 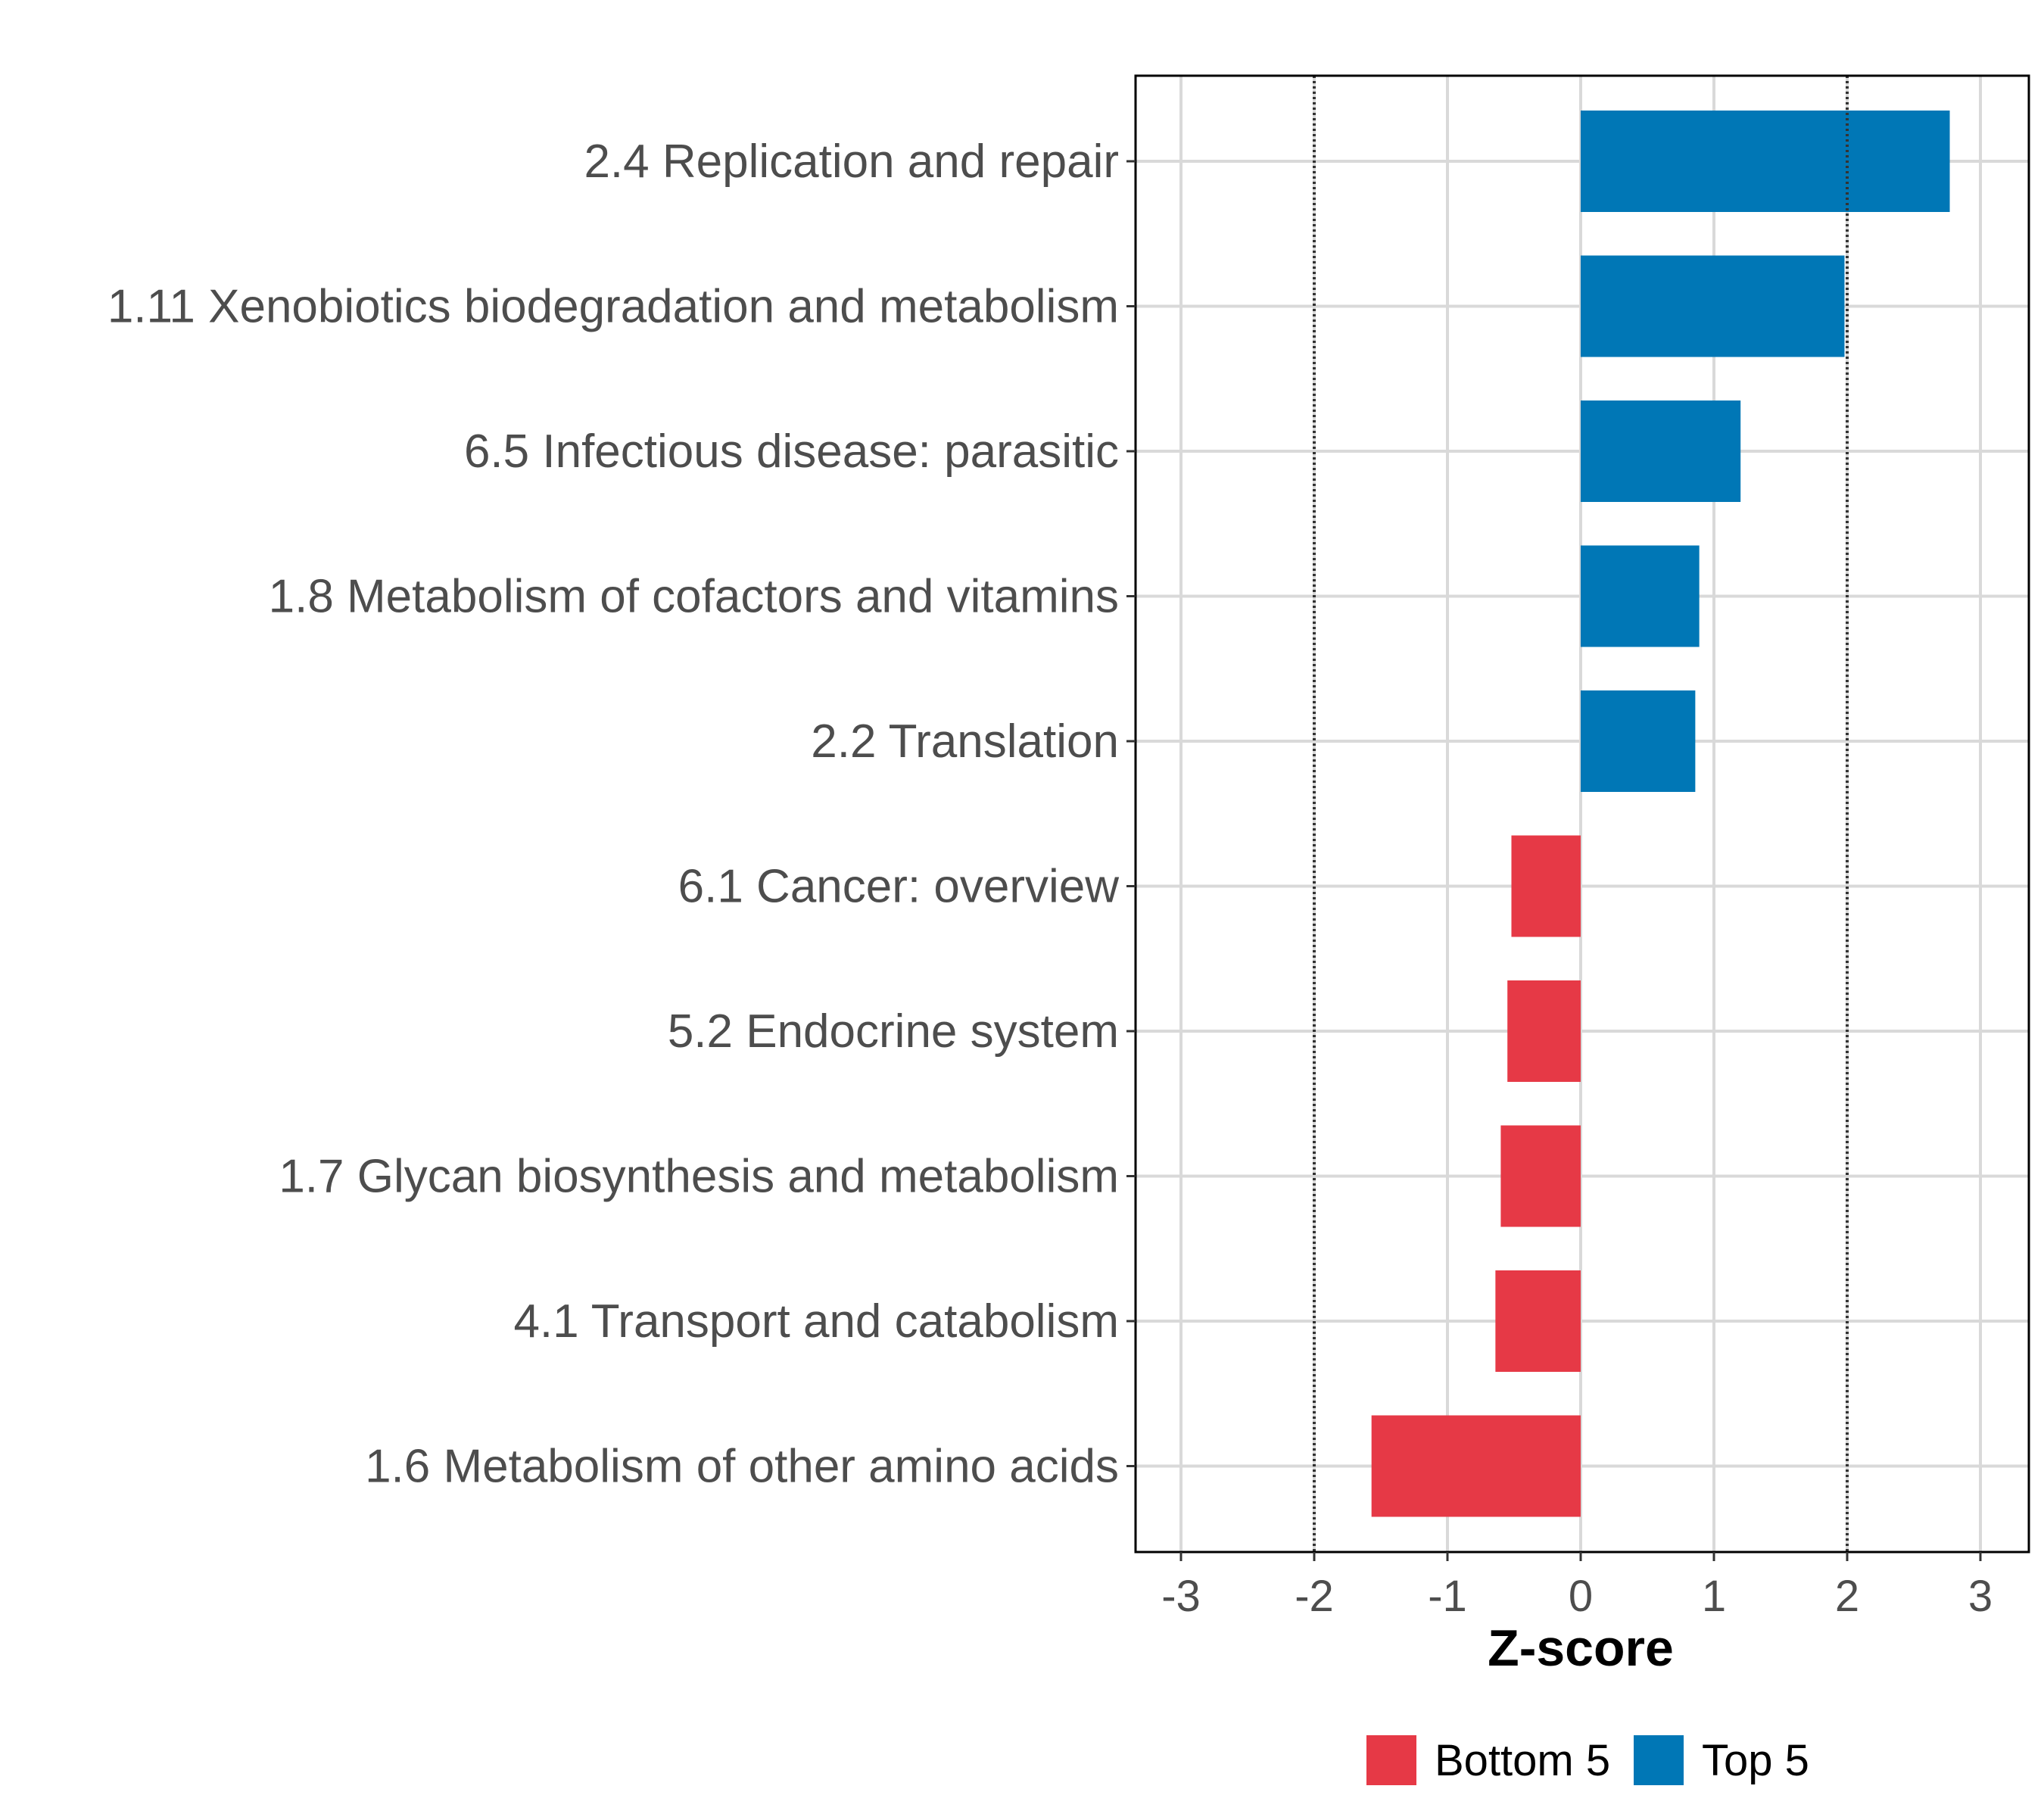 I want to click on legend: Bottom 5 Top 5, so click(x=1588, y=1760).